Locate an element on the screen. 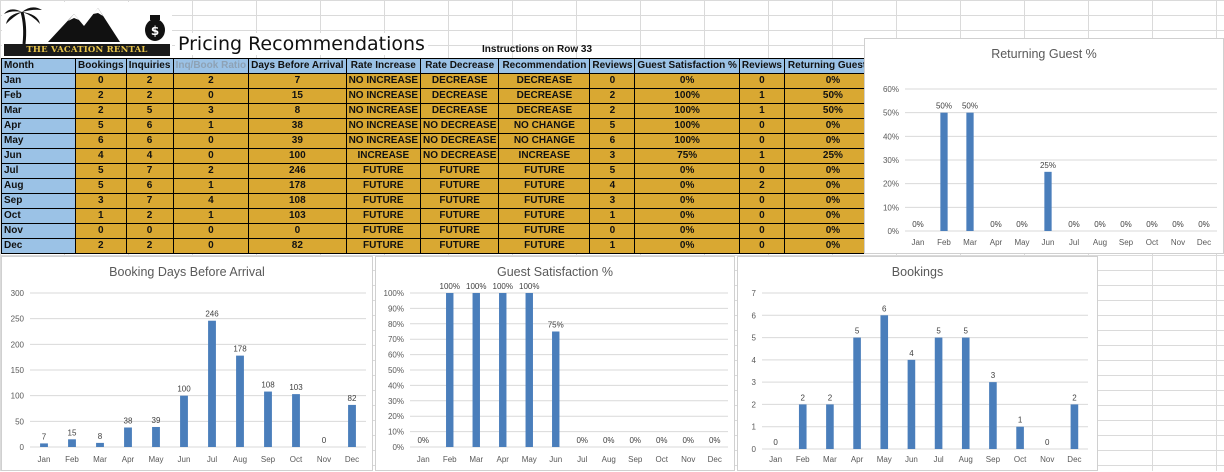 Image resolution: width=1224 pixels, height=472 pixels. header-bookings: Bookings is located at coordinates (101, 66).